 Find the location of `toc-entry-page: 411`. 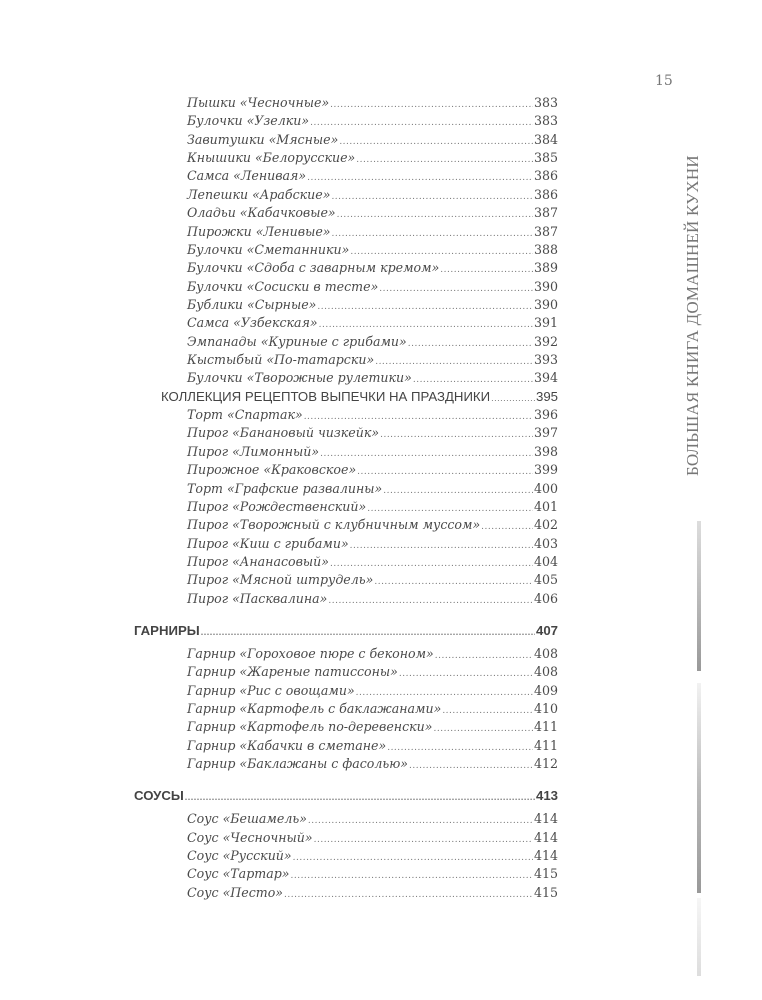

toc-entry-page: 411 is located at coordinates (545, 727).